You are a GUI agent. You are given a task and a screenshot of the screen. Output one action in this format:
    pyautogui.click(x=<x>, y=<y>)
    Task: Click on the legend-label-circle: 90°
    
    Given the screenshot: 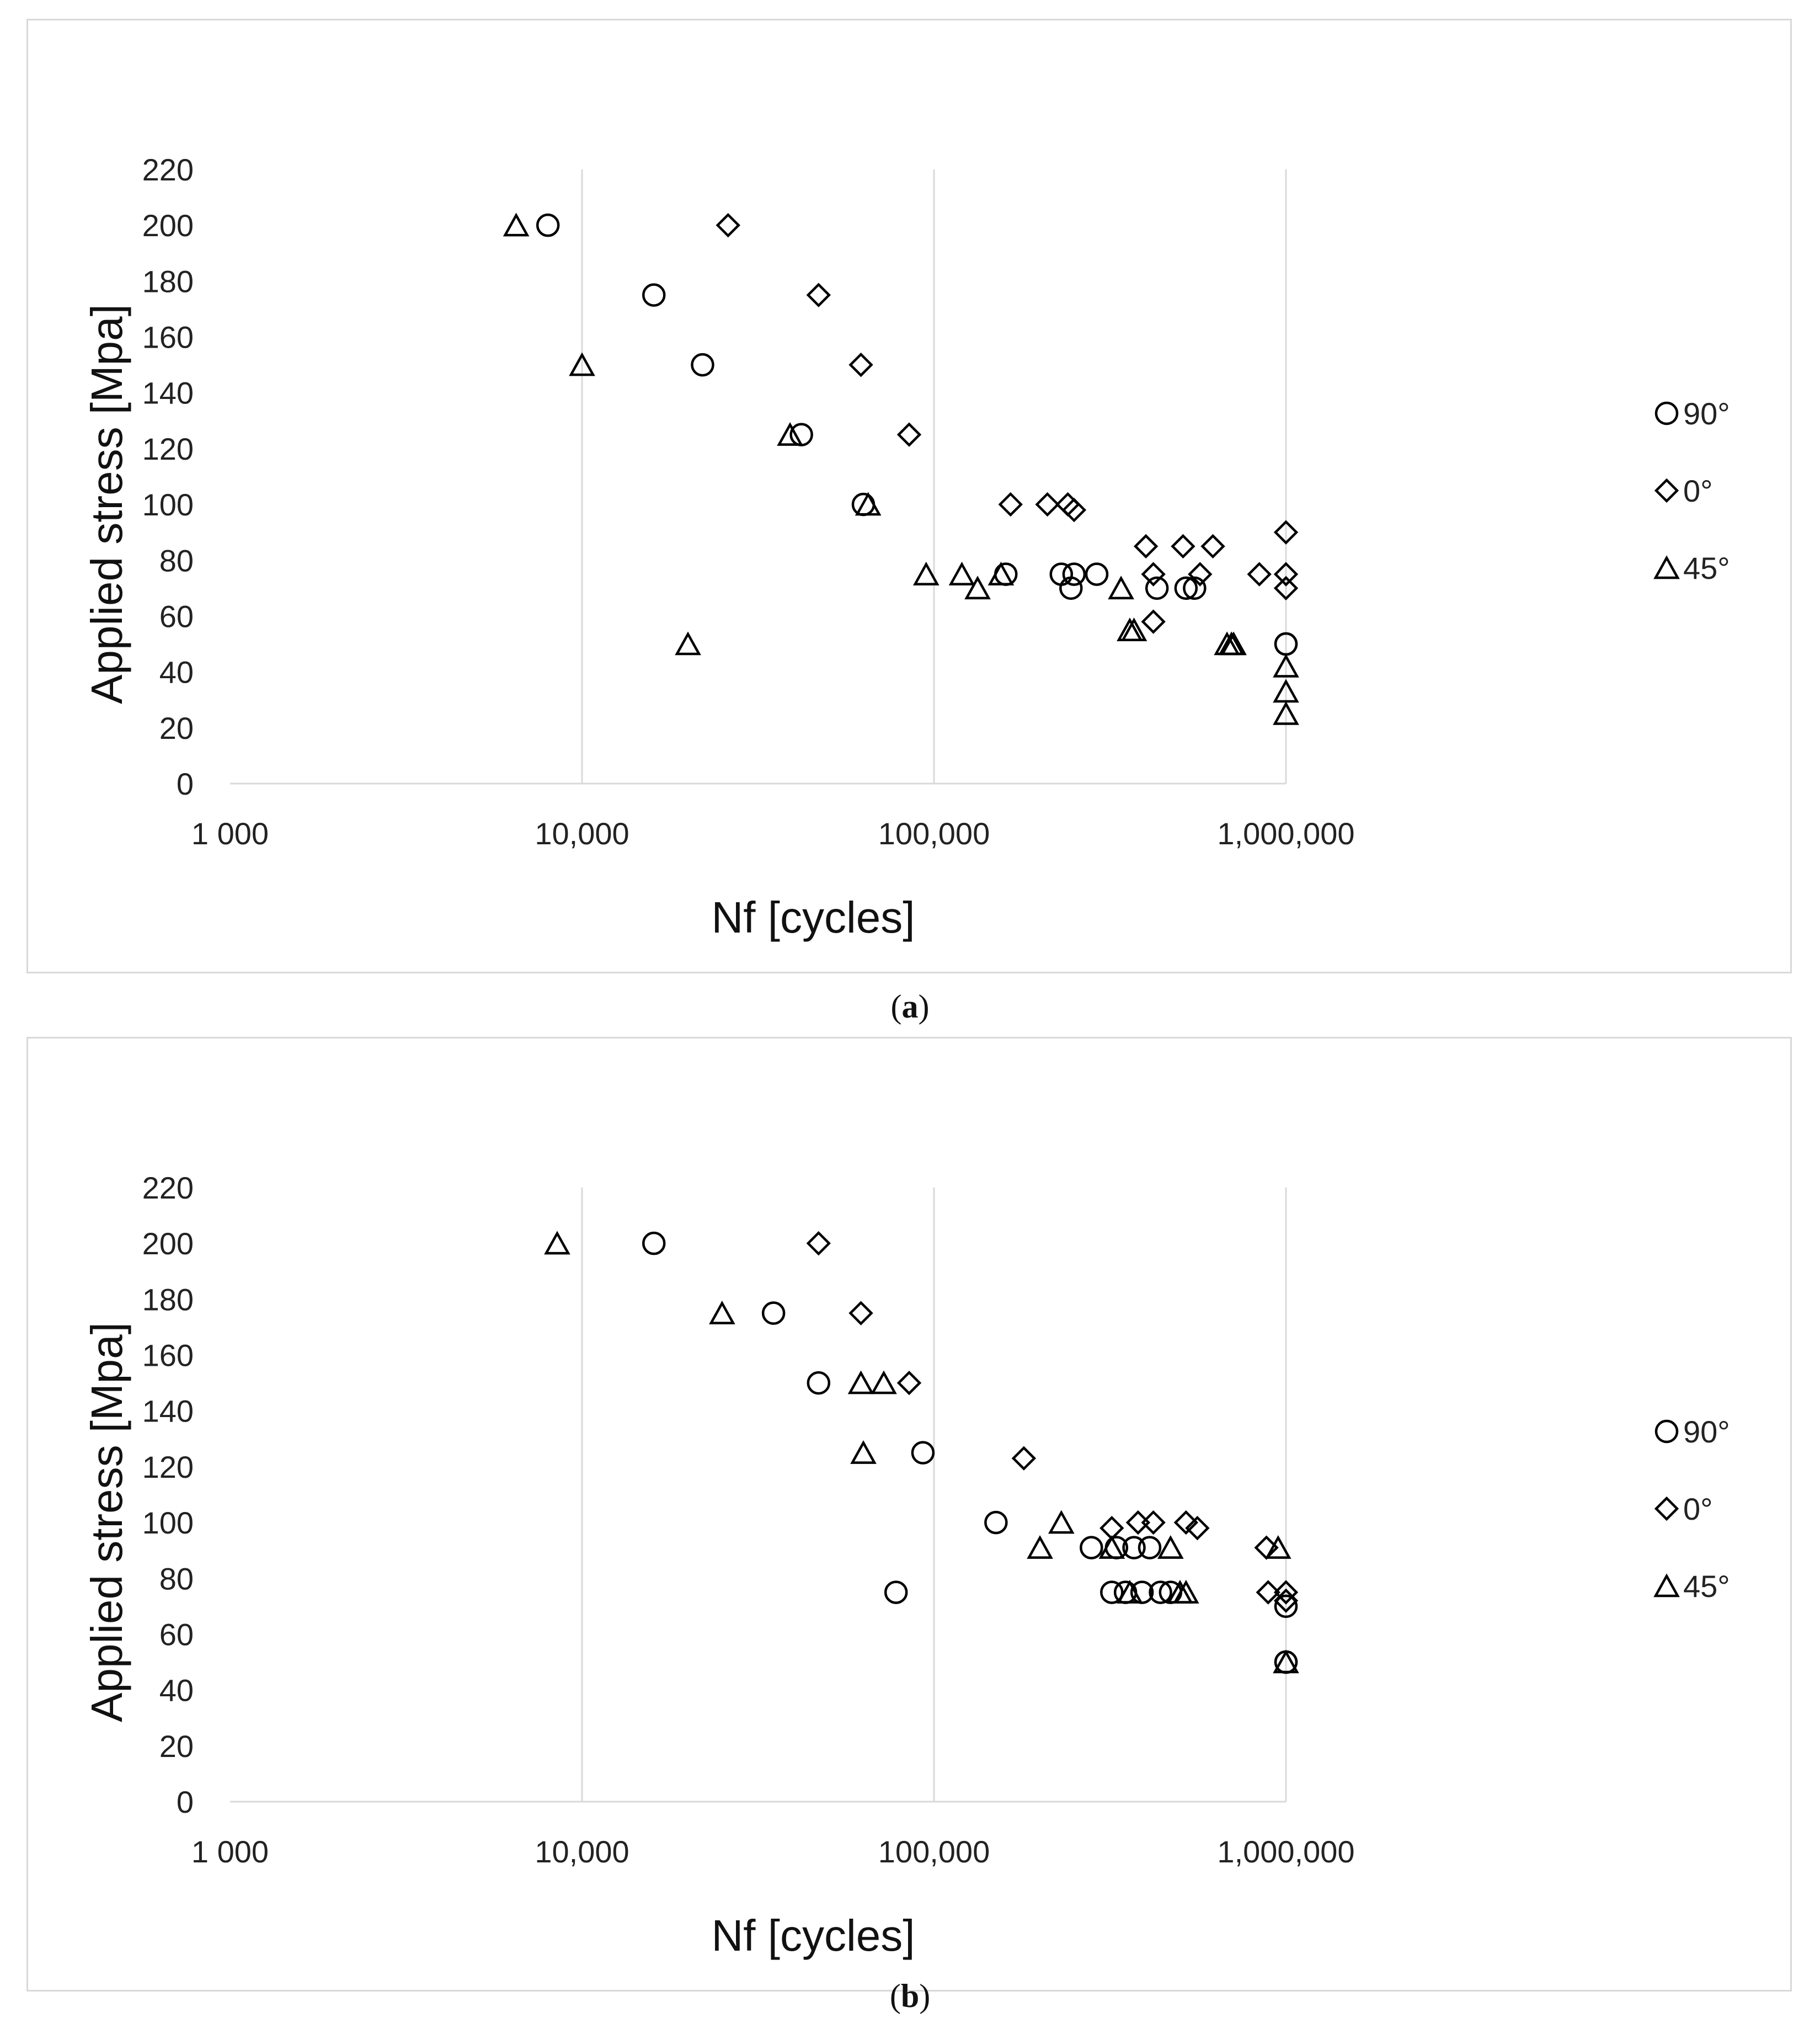 What is the action you would take?
    pyautogui.click(x=1706, y=1431)
    